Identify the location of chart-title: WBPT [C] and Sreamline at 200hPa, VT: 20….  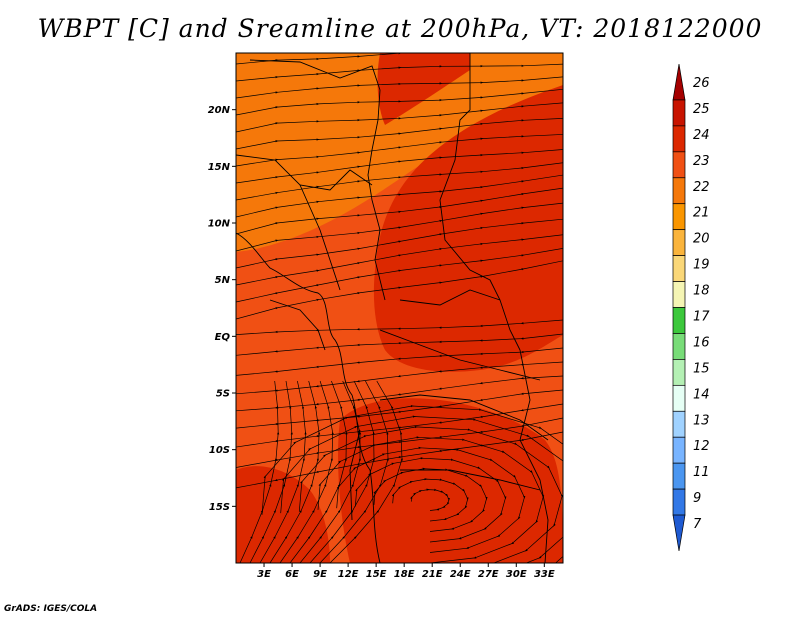
(400, 28).